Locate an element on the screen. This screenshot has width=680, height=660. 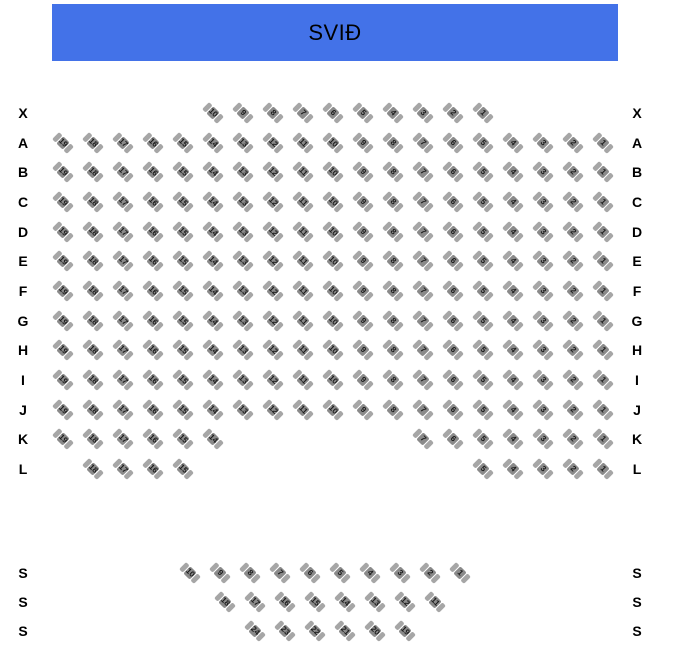
seat-b-8: 8 is located at coordinates (393, 172).